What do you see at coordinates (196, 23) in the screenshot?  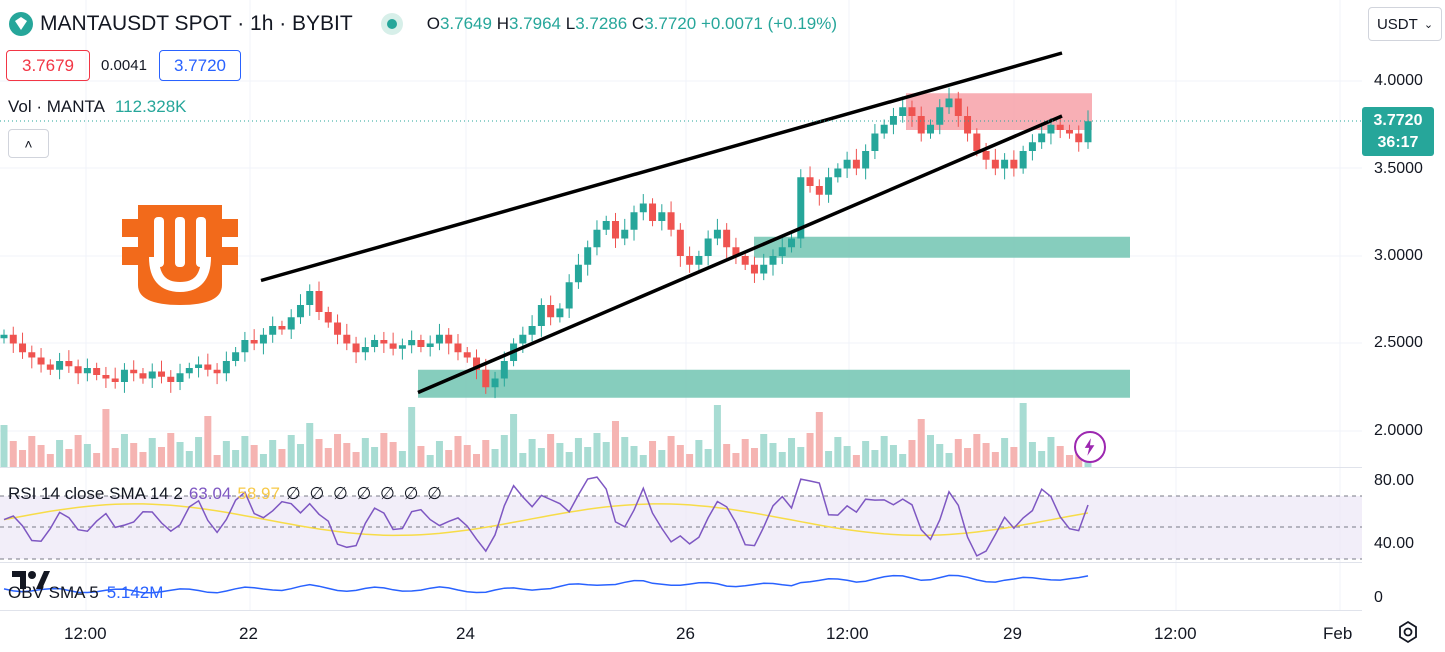 I see `symbol-title: MANTAUSDT SPOT · 1h · BYBIT` at bounding box center [196, 23].